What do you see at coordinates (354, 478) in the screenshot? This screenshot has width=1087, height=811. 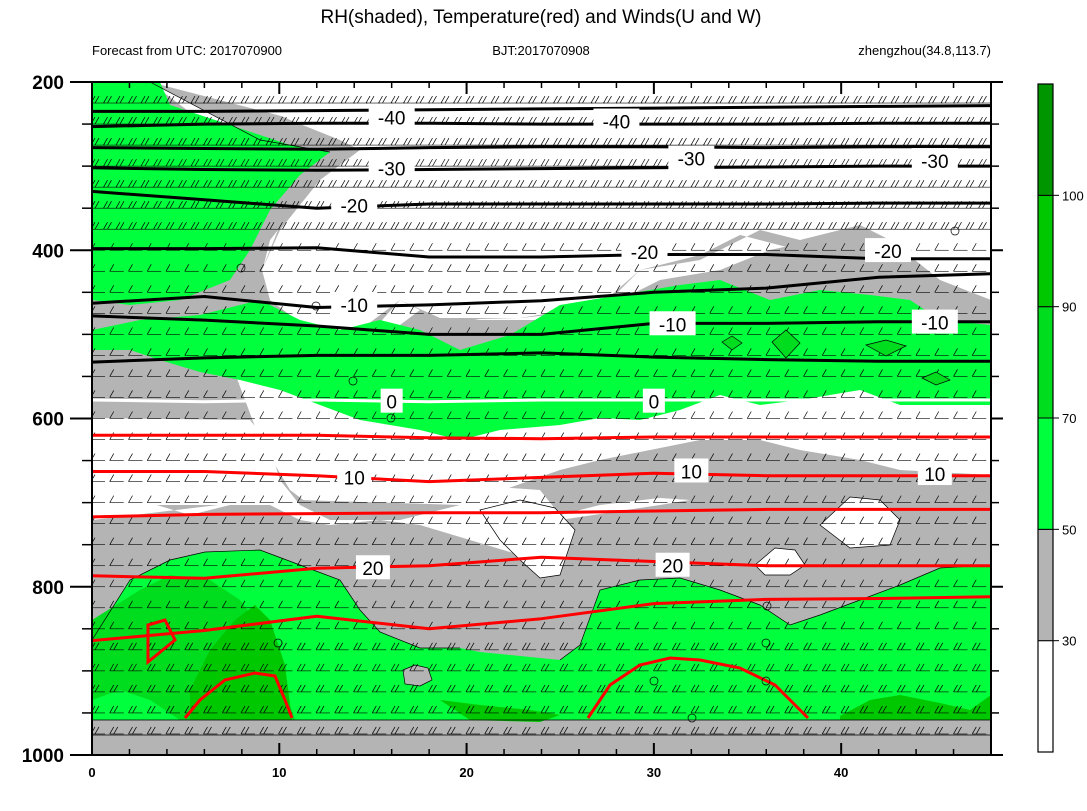 I see `contour-label: 10` at bounding box center [354, 478].